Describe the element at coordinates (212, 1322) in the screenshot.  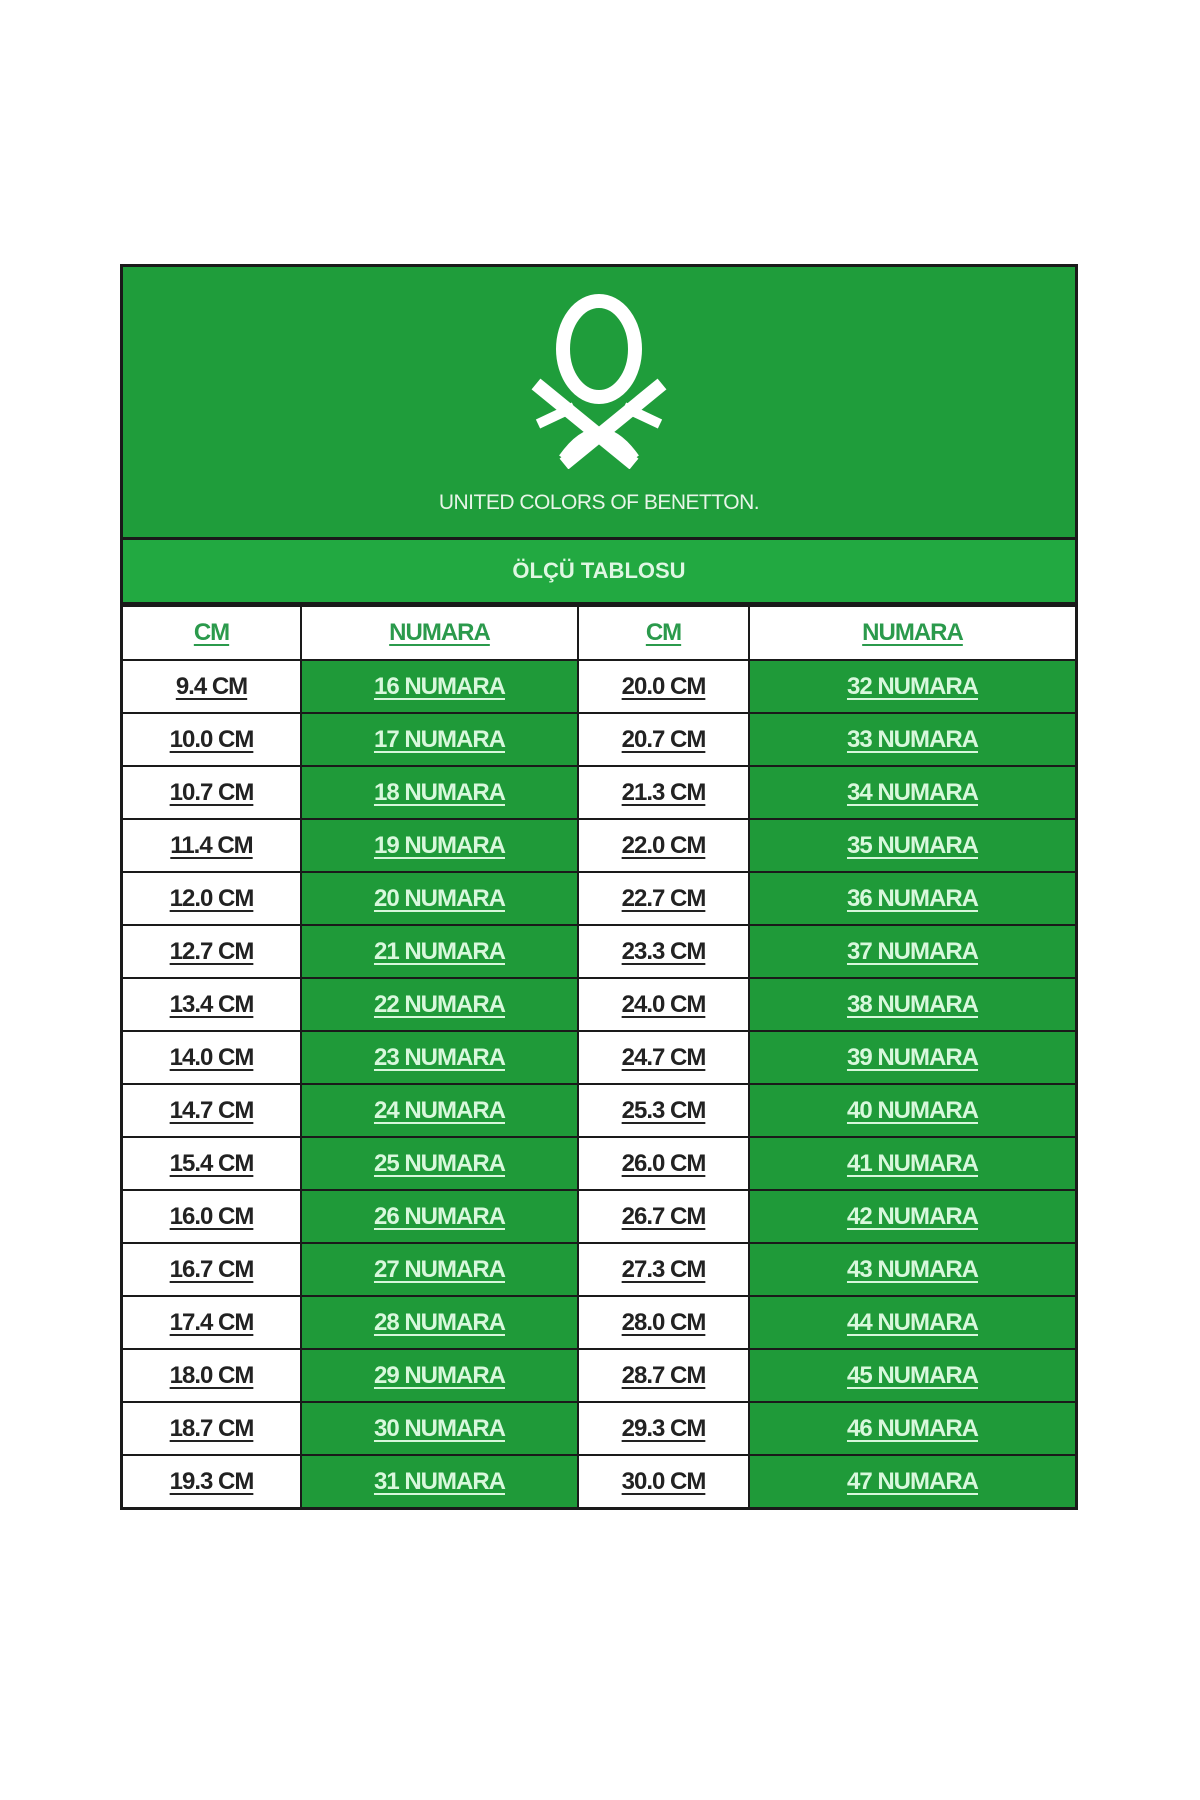
I see `cm-cell: 17.4 CM` at that location.